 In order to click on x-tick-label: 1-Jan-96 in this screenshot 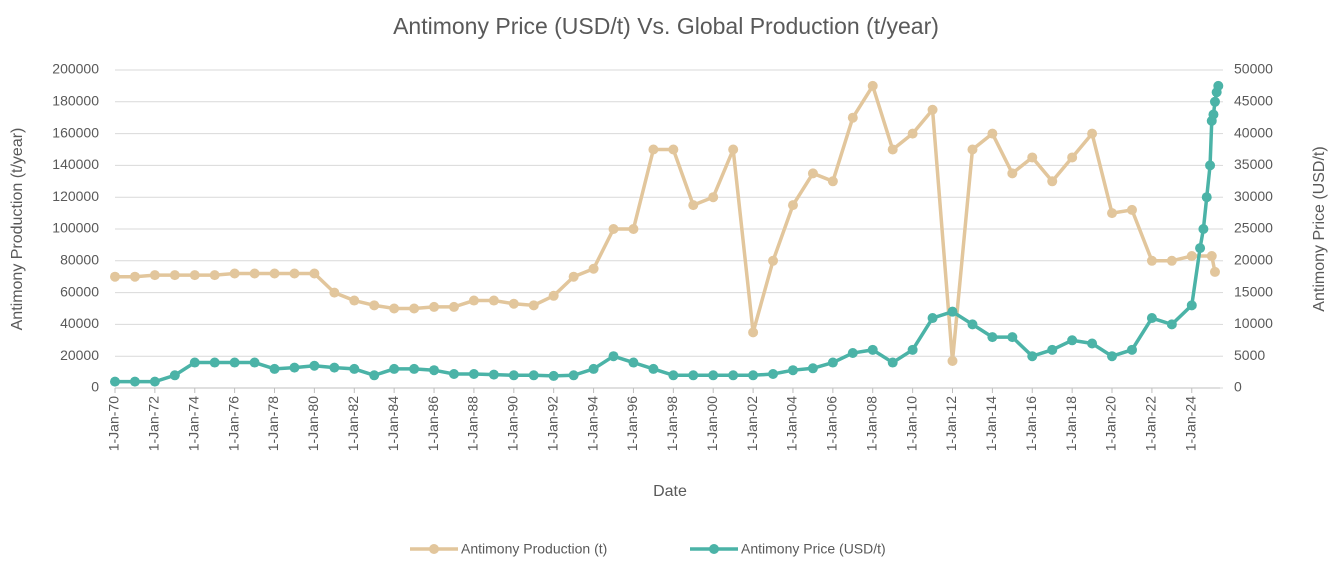, I will do `click(632, 423)`.